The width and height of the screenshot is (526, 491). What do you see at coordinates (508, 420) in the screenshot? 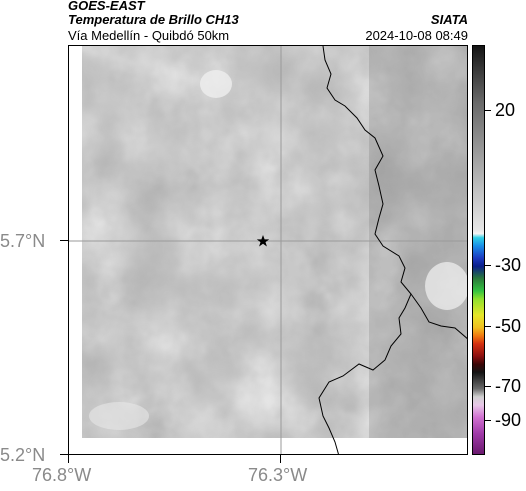
I see `colorbar-label-minus90: -90` at bounding box center [508, 420].